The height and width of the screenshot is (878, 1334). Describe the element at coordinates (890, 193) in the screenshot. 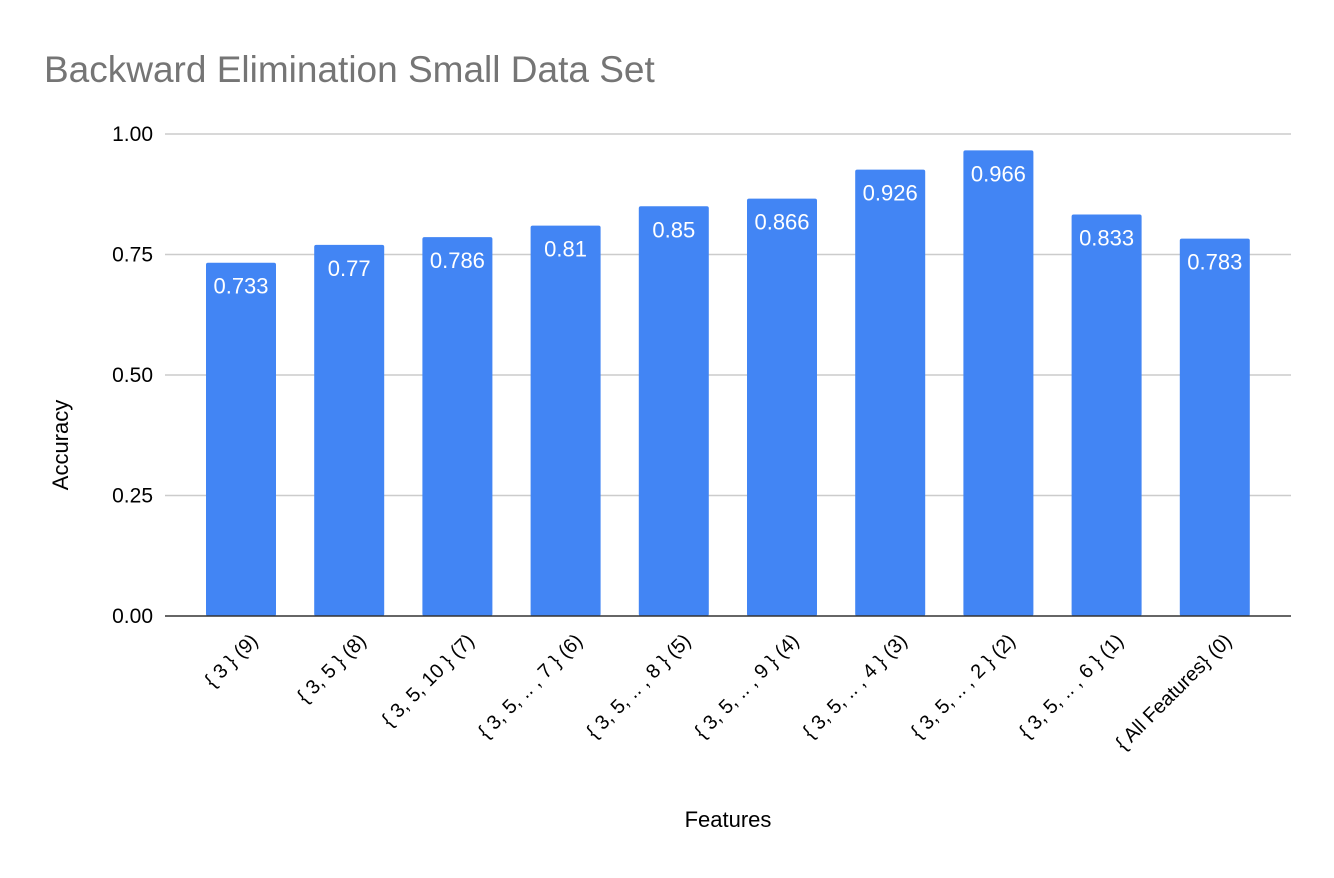

I see `data-label: 0.926` at that location.